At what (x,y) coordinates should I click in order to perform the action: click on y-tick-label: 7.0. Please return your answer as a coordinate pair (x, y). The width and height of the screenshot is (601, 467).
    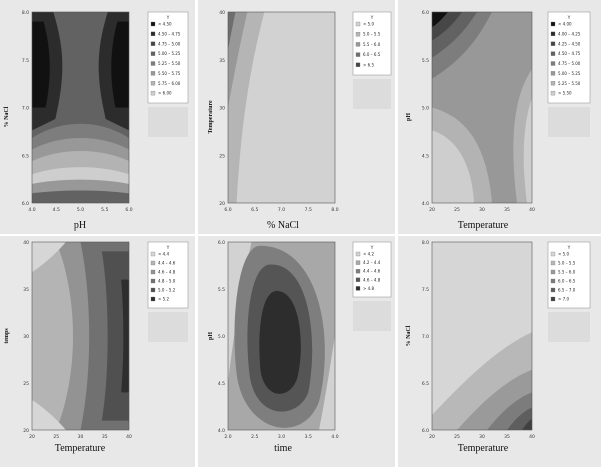
    Looking at the image, I should click on (25, 109).